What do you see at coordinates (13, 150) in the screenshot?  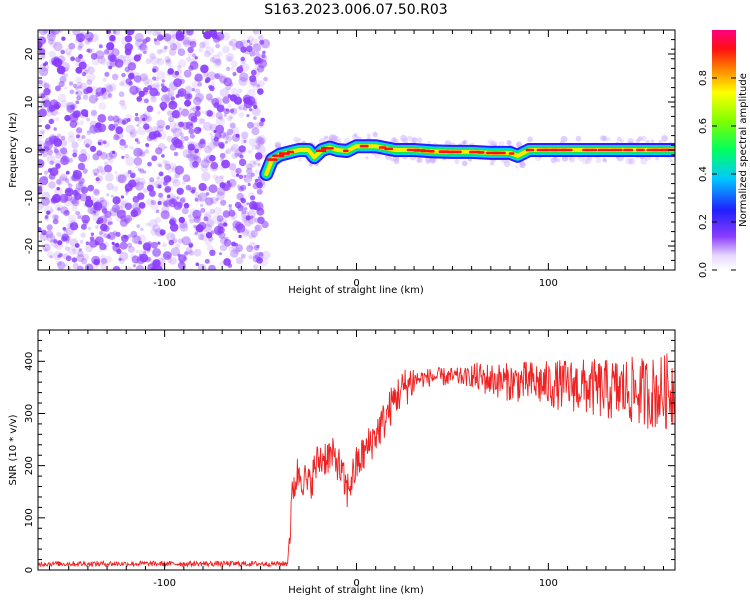 I see `spectrogram-y-label: Frequency (Hz)` at bounding box center [13, 150].